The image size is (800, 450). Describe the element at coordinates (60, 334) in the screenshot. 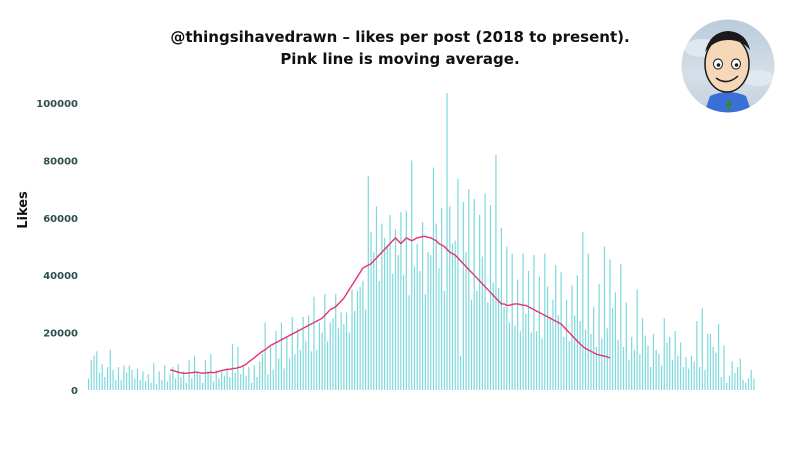

I see `y-tick-label: 20000` at that location.